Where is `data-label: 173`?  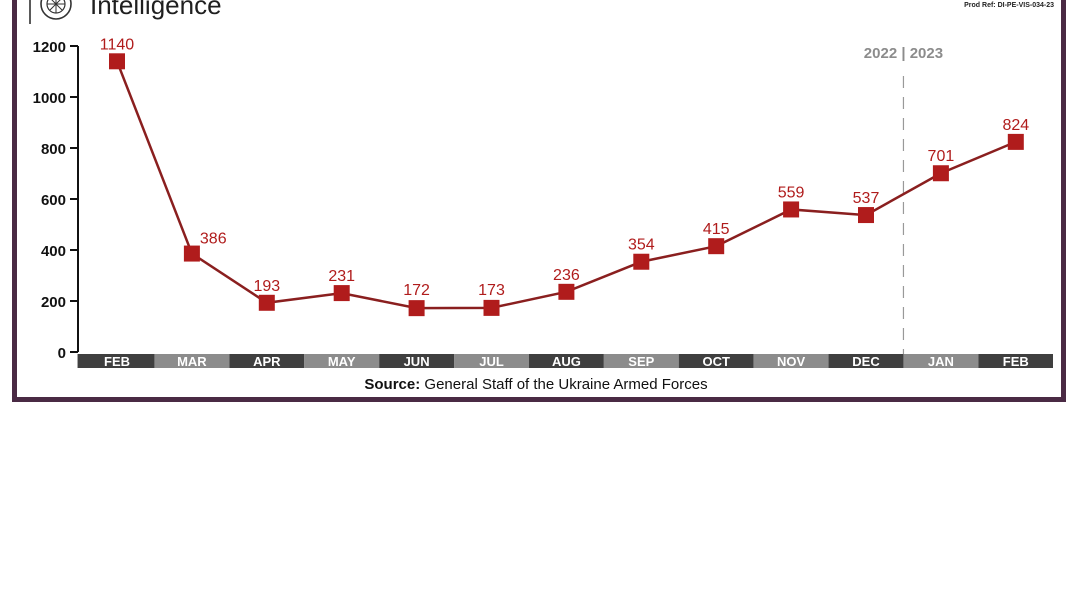 data-label: 173 is located at coordinates (491, 290).